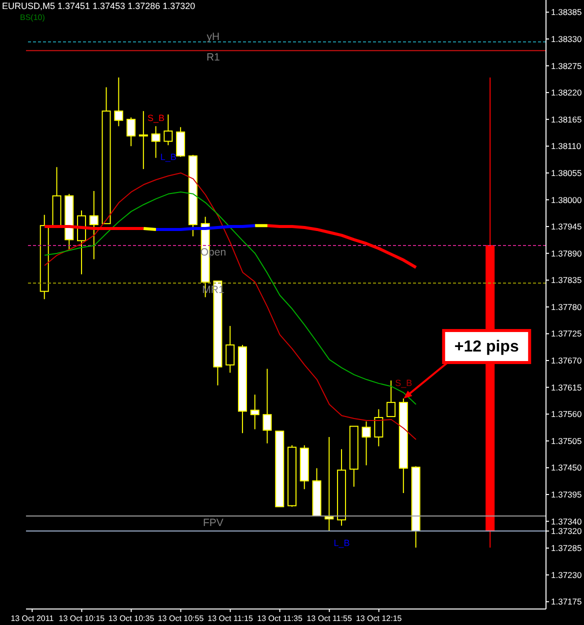 This screenshot has height=625, width=584. I want to click on y-tick-label: 1.38055, so click(566, 173).